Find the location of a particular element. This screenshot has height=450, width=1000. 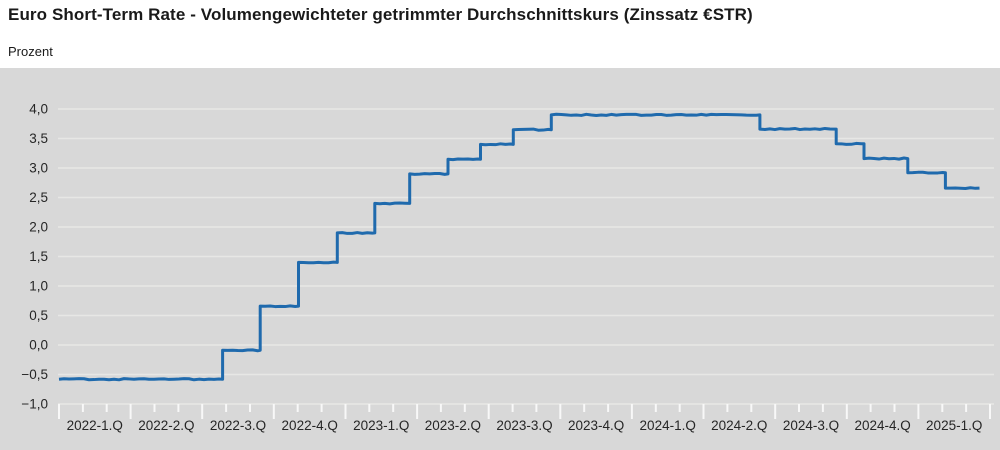

y-axis-tick-labels: 4,0 3,5 3,0 2,5 2,0 1,5 1,0 0,5 0,0 −0,5 −1,0 is located at coordinates (34, 257).